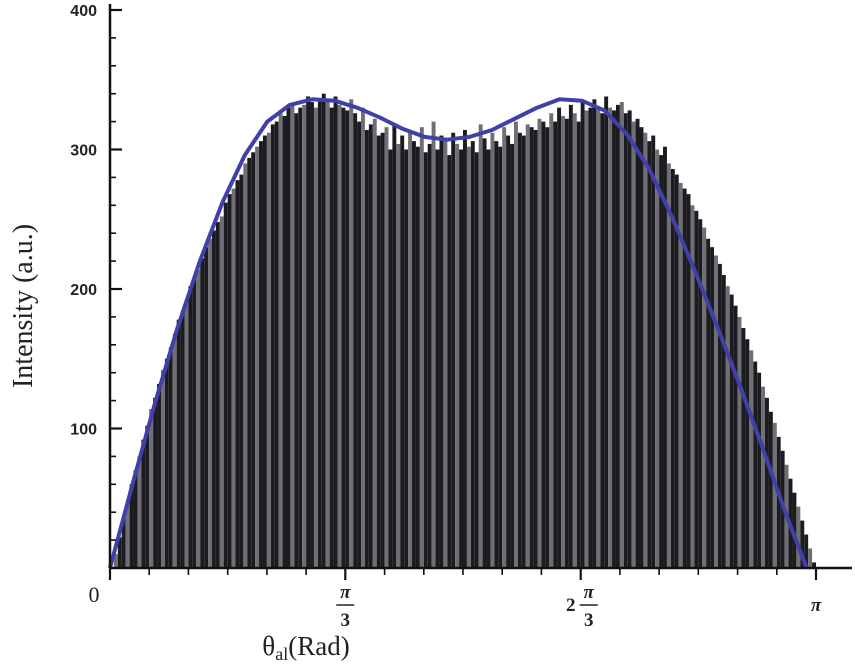 The height and width of the screenshot is (668, 855). What do you see at coordinates (589, 620) in the screenshot?
I see `x-tick-denominator: 3` at bounding box center [589, 620].